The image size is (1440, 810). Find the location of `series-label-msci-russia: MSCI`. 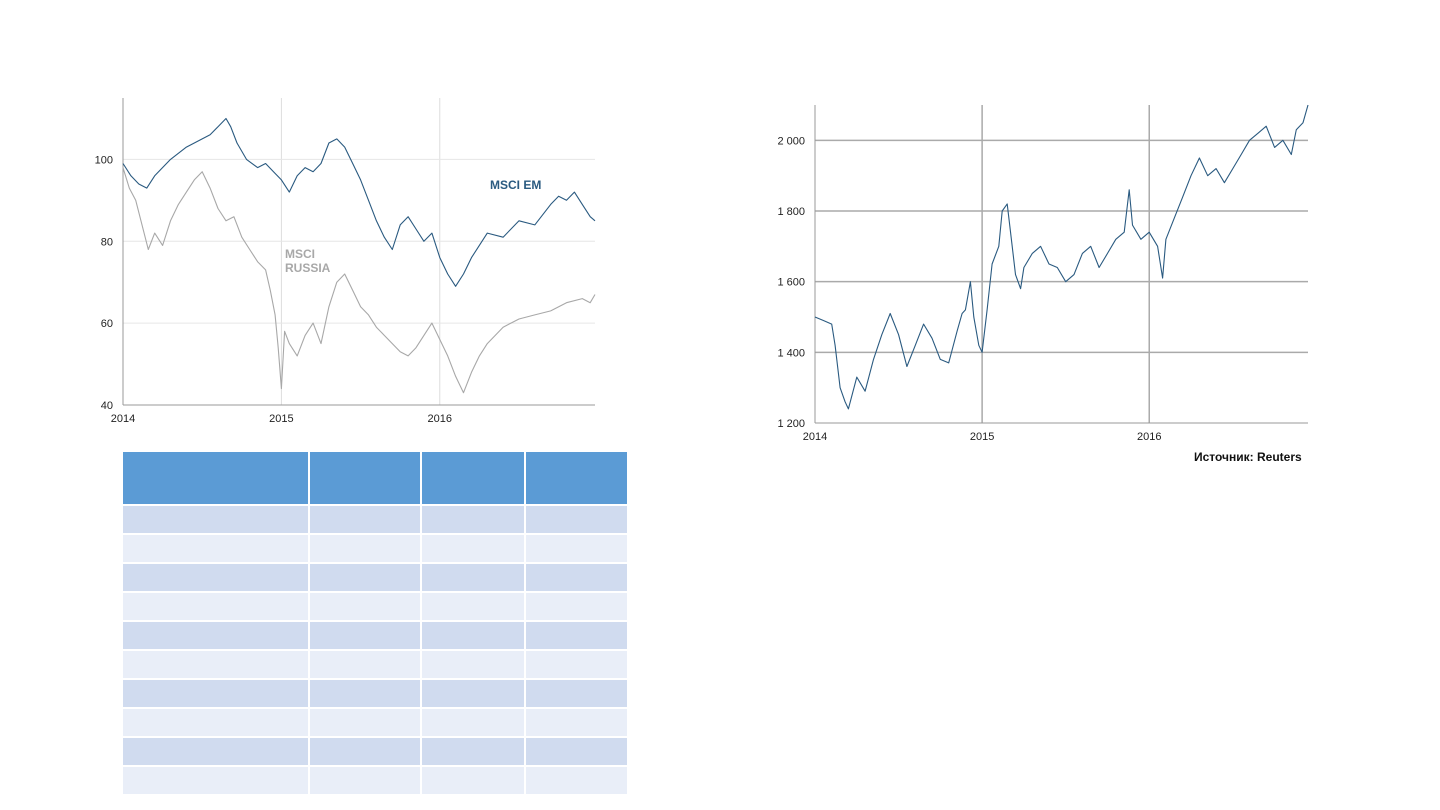

series-label-msci-russia: MSCI is located at coordinates (300, 254).